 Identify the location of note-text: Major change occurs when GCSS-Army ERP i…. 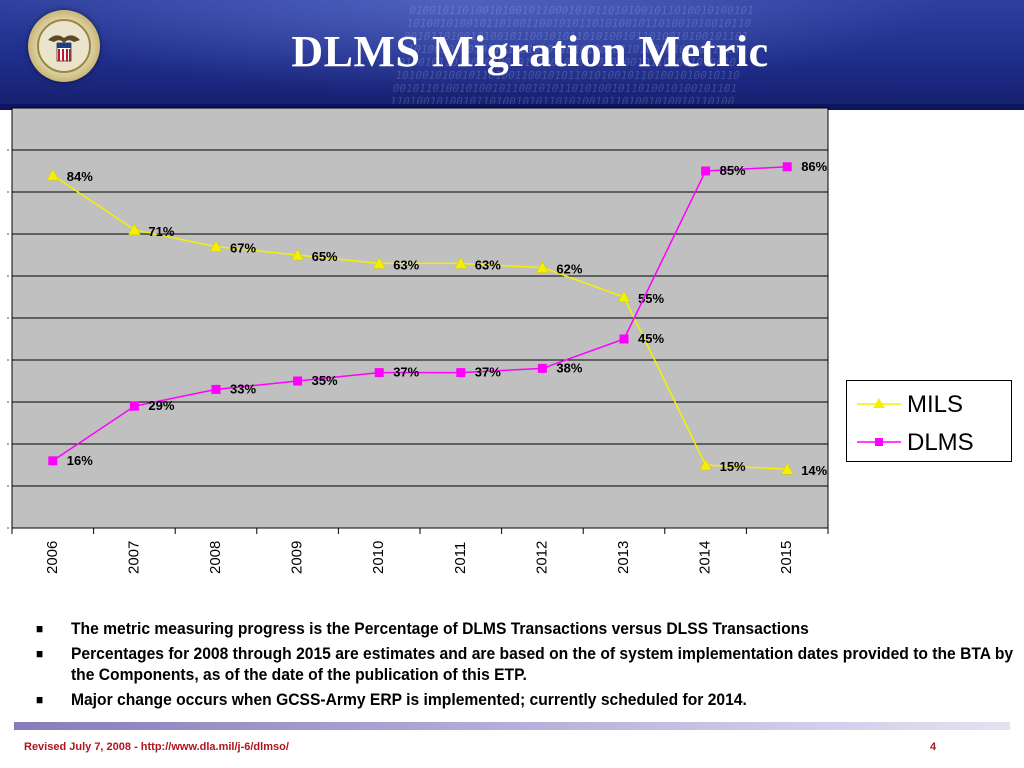
(408, 699).